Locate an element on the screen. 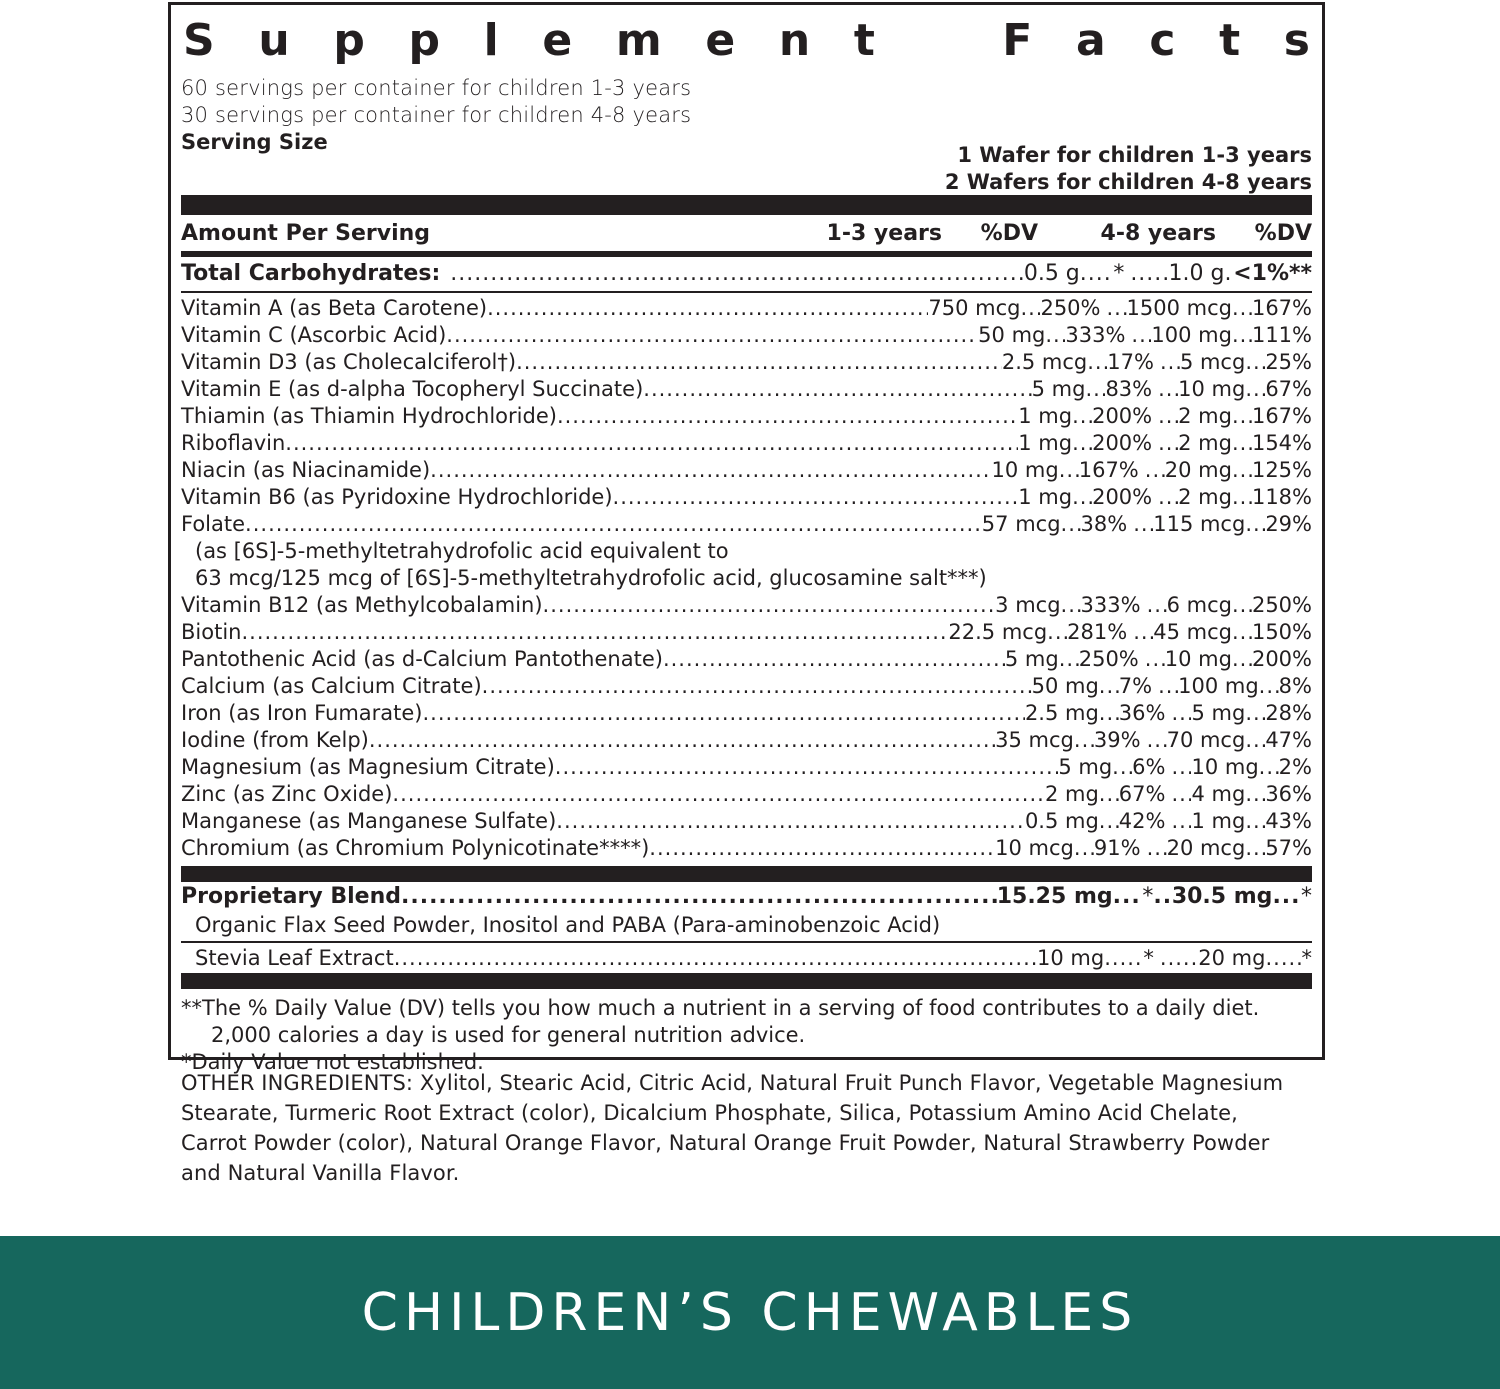 The height and width of the screenshot is (1389, 1500). dv-4-8: 43% is located at coordinates (1288, 821).